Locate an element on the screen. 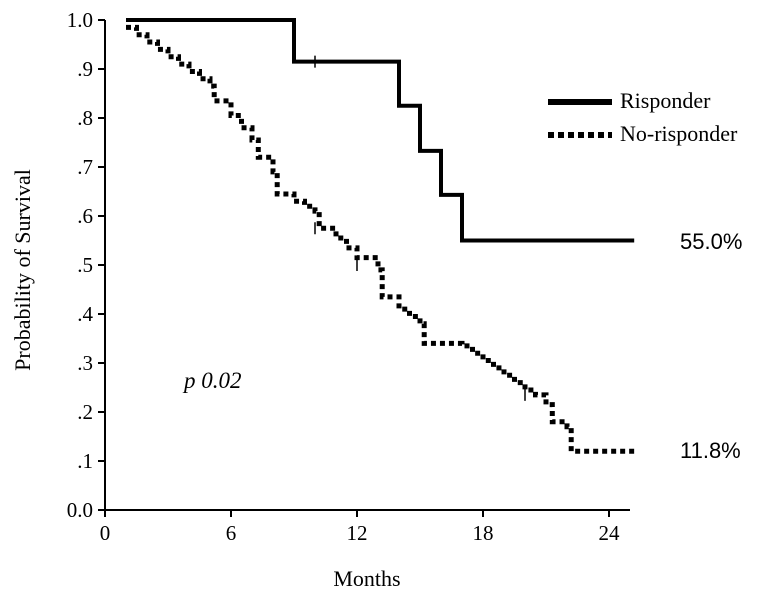  y-tick-label: .9 is located at coordinates (85, 69).